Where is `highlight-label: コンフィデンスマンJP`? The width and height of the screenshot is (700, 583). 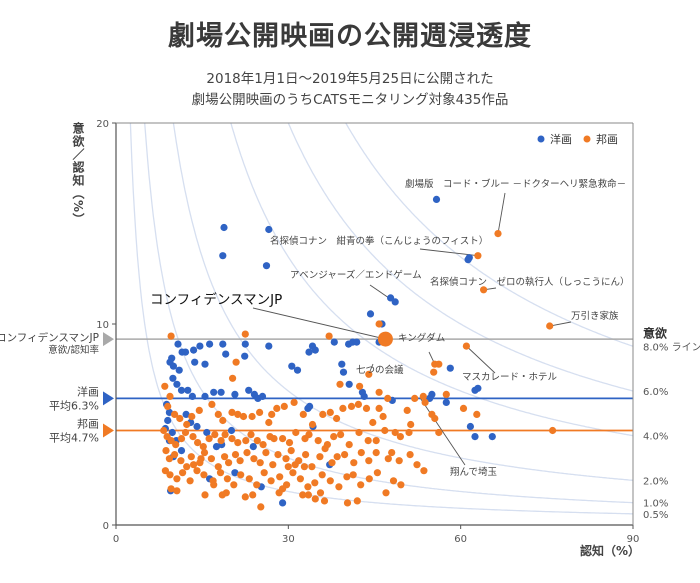 highlight-label: コンフィデンスマンJP is located at coordinates (216, 299).